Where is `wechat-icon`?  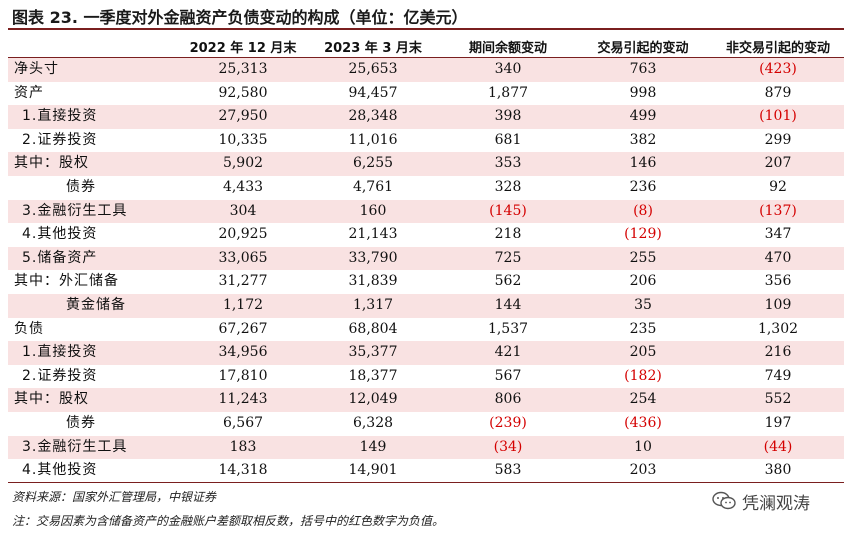 wechat-icon is located at coordinates (724, 501).